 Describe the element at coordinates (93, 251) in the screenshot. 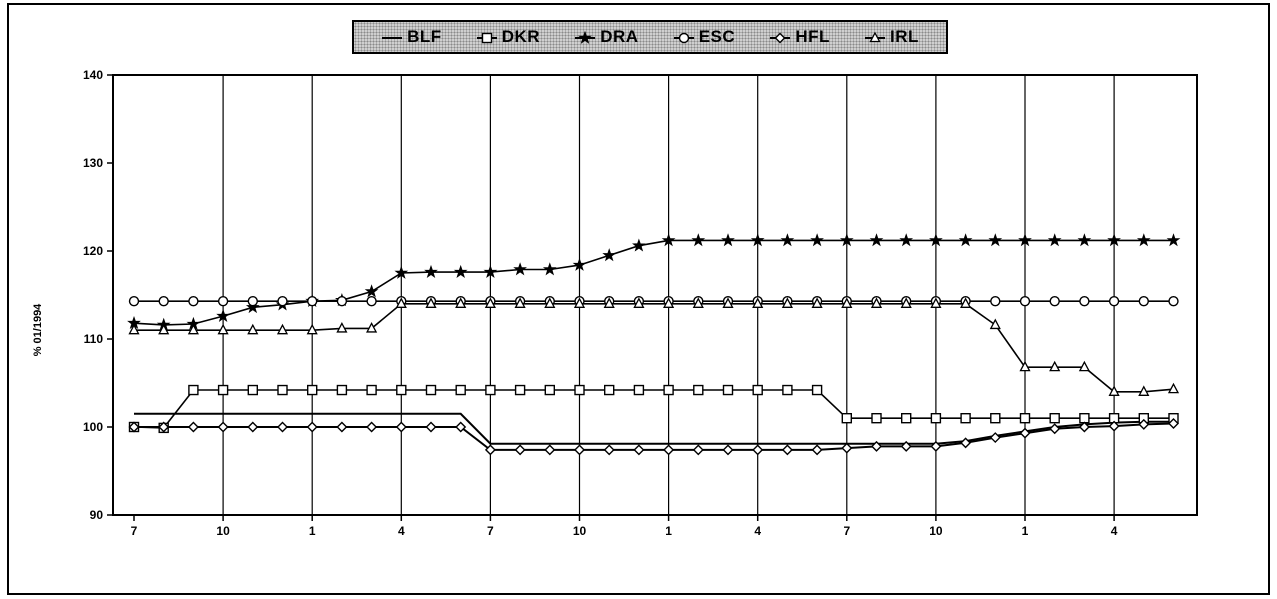

I see `y-tick-label: 120` at that location.